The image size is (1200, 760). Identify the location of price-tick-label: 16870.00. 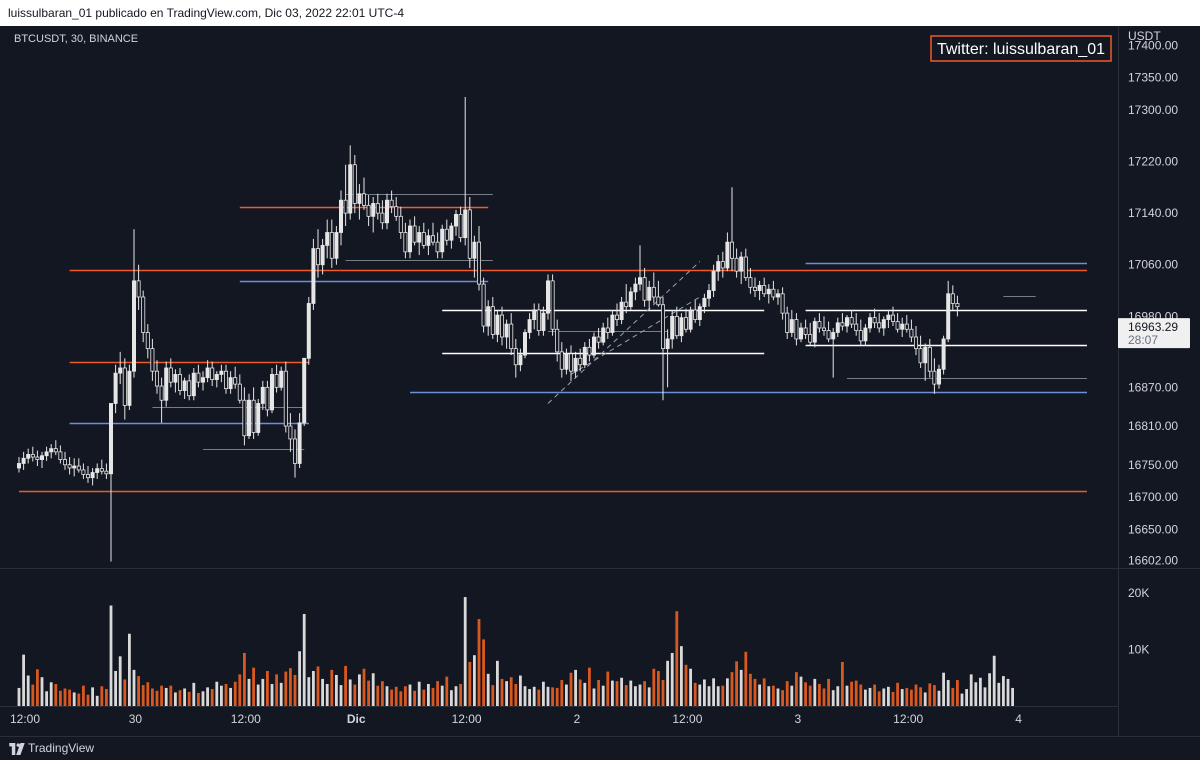
(1153, 387).